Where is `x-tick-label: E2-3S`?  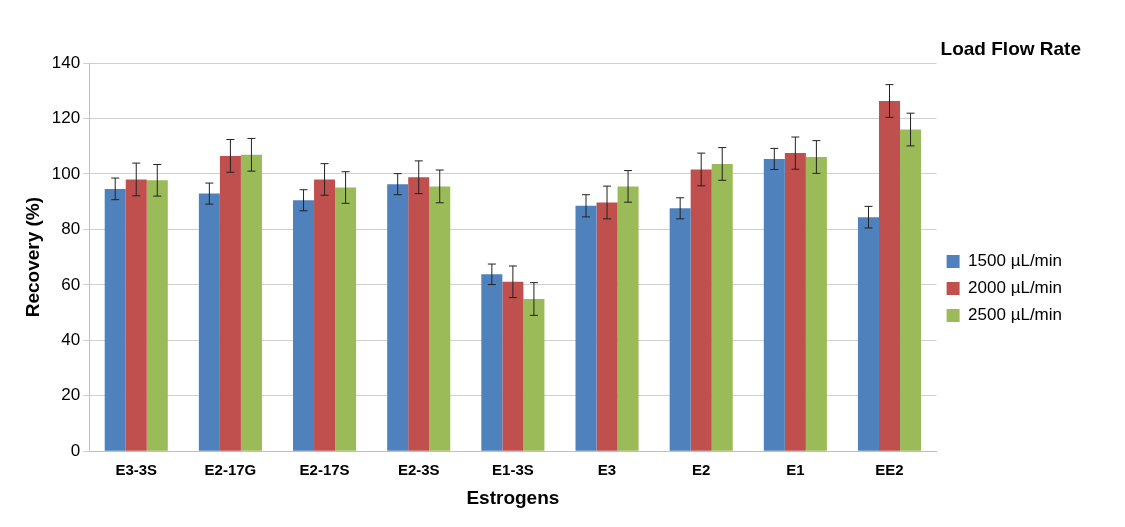 x-tick-label: E2-3S is located at coordinates (418, 470).